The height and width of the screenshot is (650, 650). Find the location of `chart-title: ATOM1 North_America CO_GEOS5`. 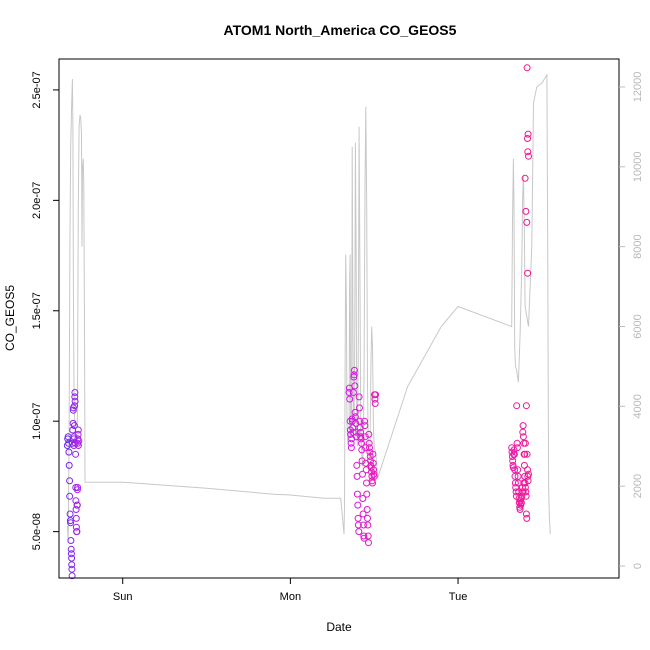

chart-title: ATOM1 North_America CO_GEOS5 is located at coordinates (340, 30).